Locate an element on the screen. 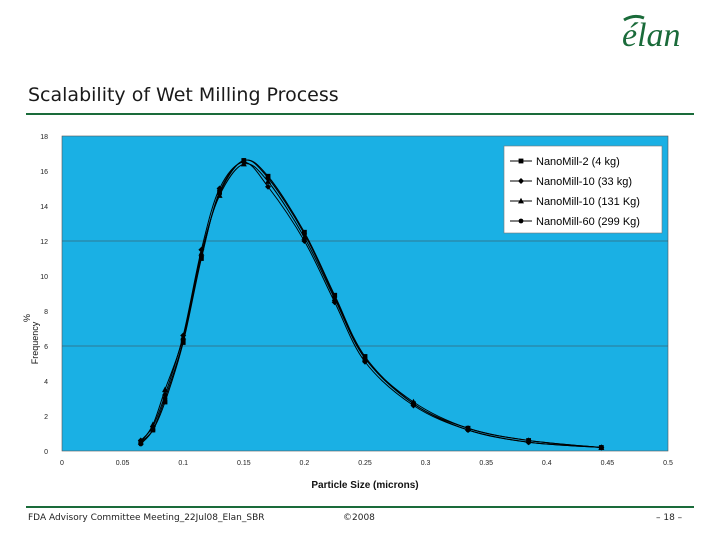  footer-divider is located at coordinates (360, 507).